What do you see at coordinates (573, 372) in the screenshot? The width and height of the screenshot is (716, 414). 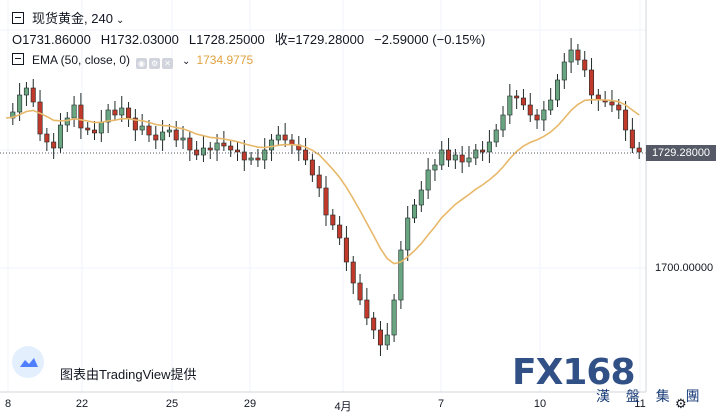 I see `fx168-watermark: FX168` at bounding box center [573, 372].